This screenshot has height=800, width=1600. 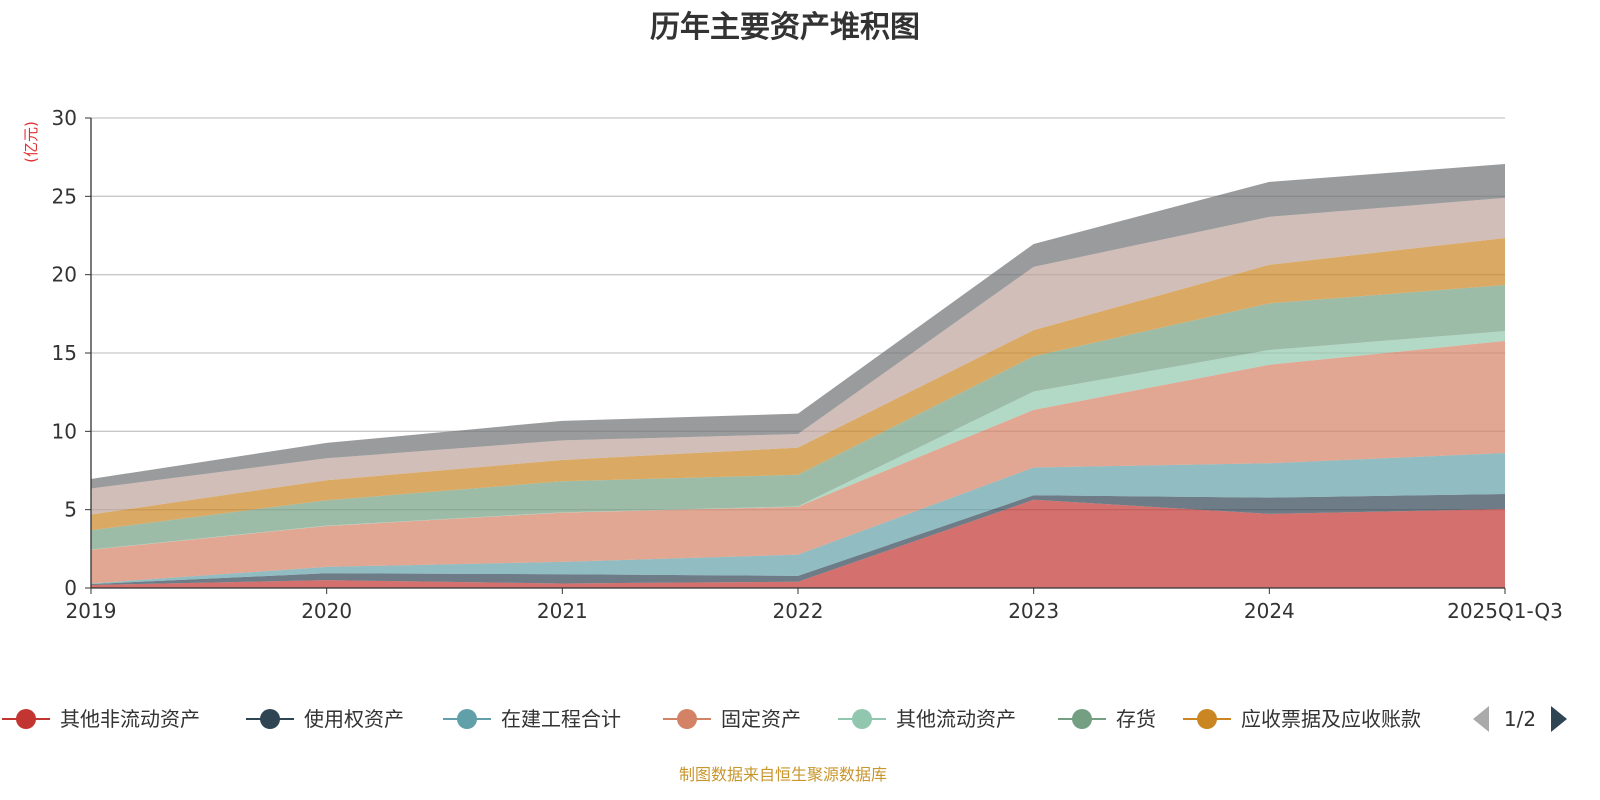 I want to click on y-tick-label: 0, so click(x=70, y=588).